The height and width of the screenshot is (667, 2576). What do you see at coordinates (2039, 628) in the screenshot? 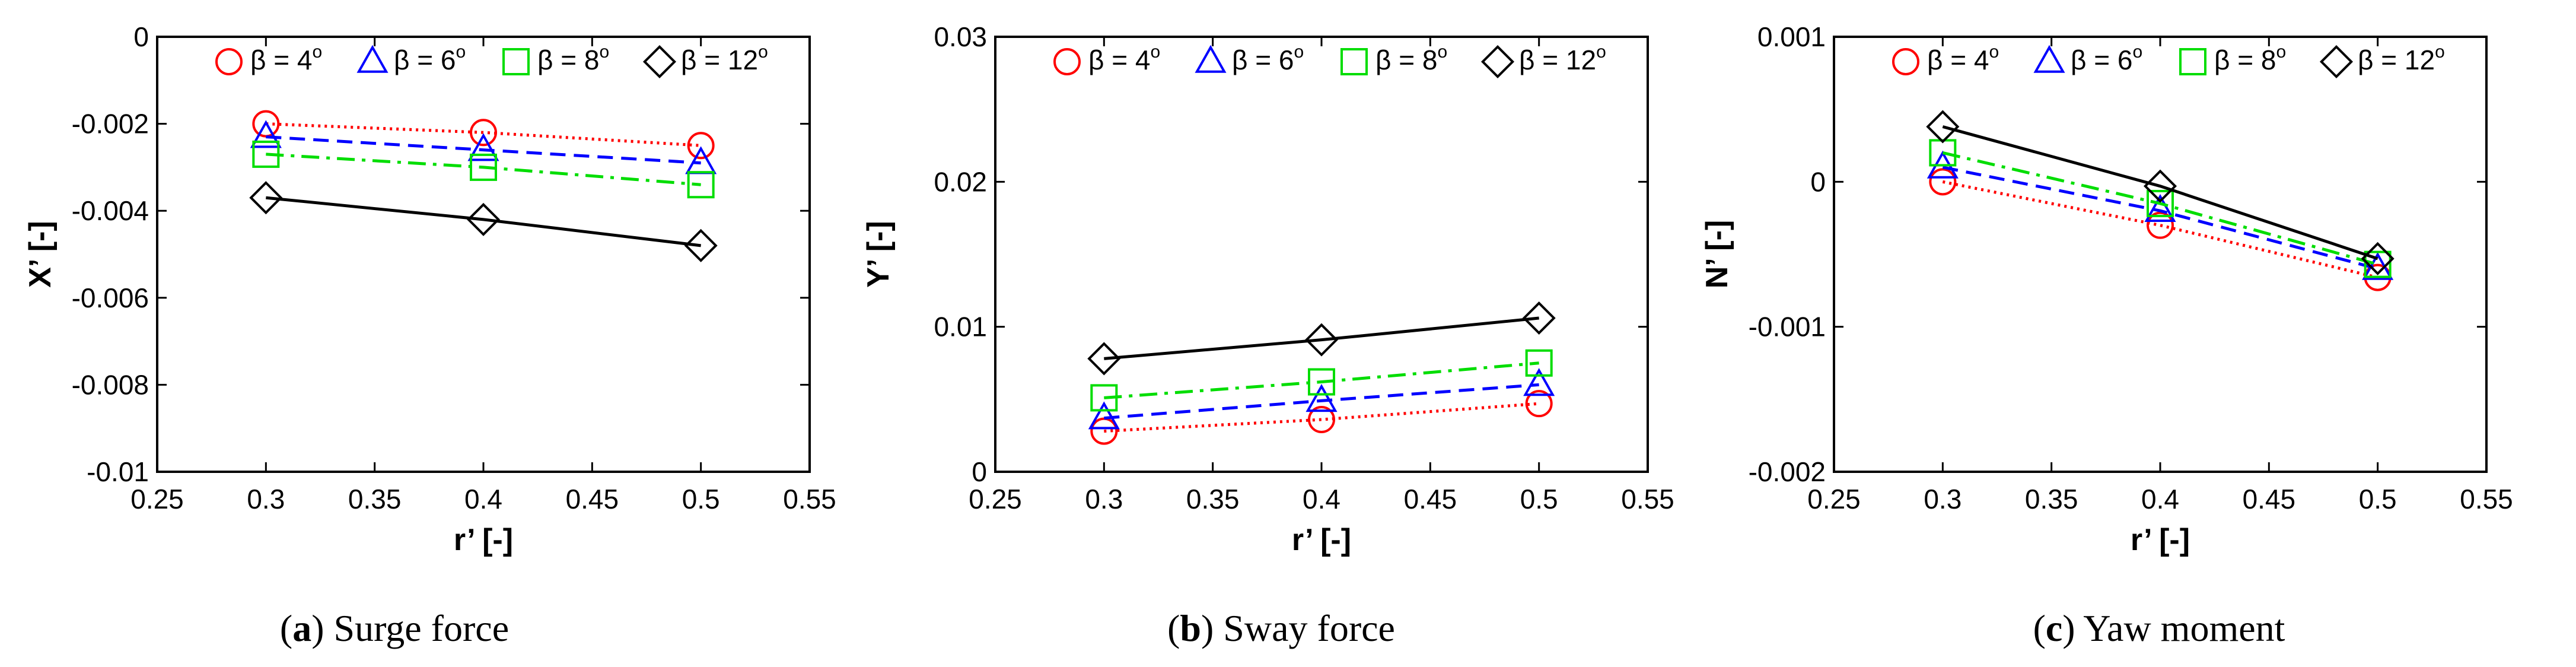
I see `caption-paren-open: (` at bounding box center [2039, 628].